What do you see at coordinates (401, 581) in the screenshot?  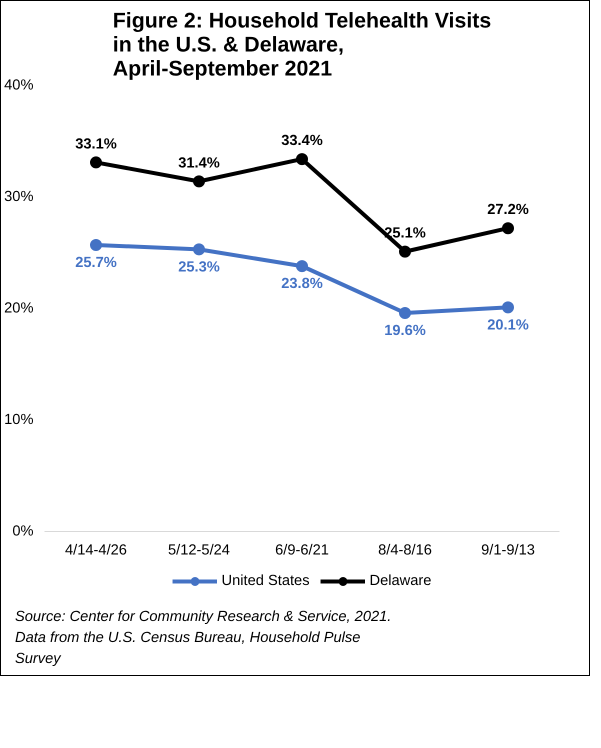 I see `legend-label: Delaware` at bounding box center [401, 581].